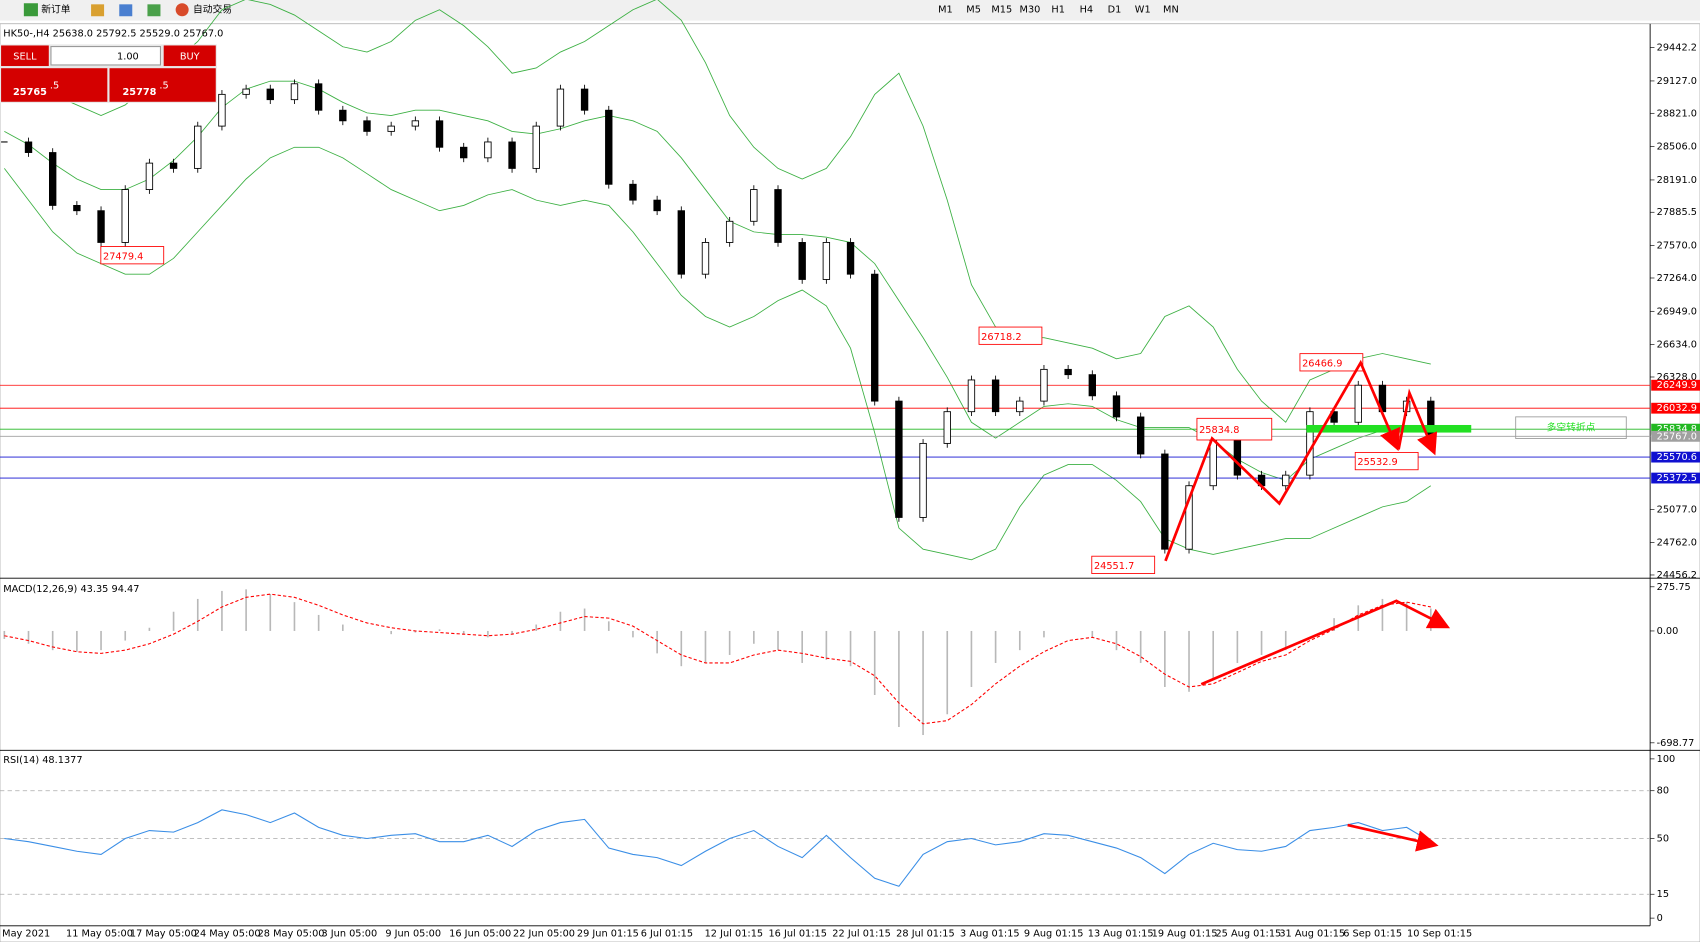 The width and height of the screenshot is (1700, 942). I want to click on x-tick-label: 9 Aug 01:15, so click(1054, 933).